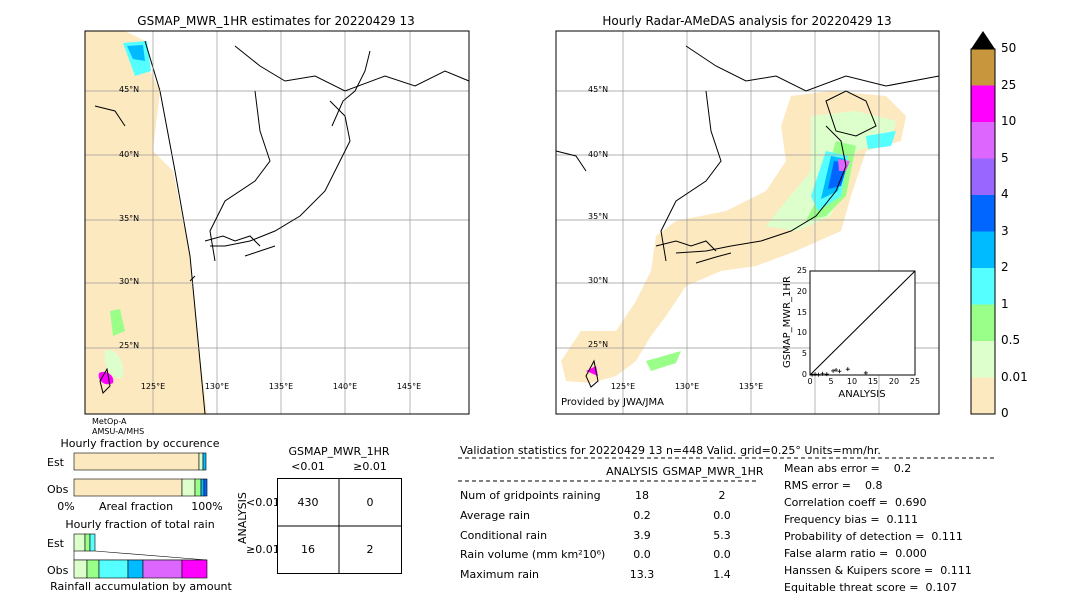 The image size is (1080, 612). What do you see at coordinates (722, 574) in the screenshot?
I see `stat-row-gsmap: 1.4` at bounding box center [722, 574].